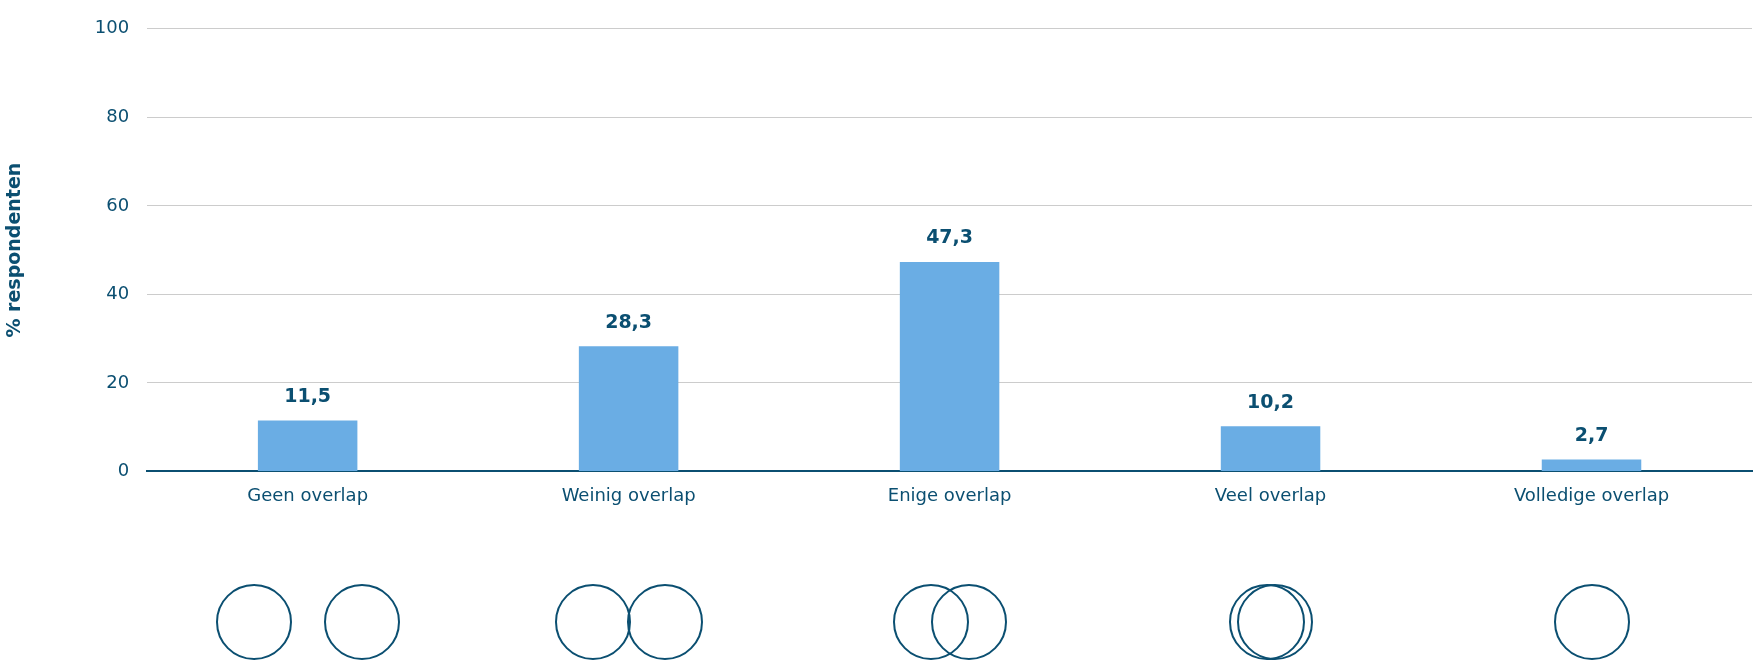 The height and width of the screenshot is (661, 1758). What do you see at coordinates (950, 236) in the screenshot?
I see `data-label: 47,3` at bounding box center [950, 236].